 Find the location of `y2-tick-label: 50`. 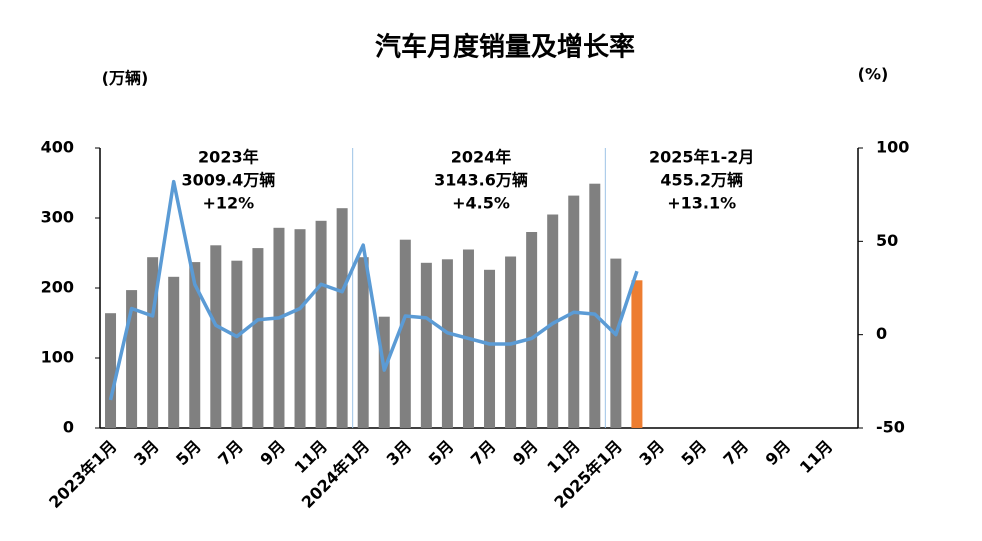

y2-tick-label: 50 is located at coordinates (887, 240).